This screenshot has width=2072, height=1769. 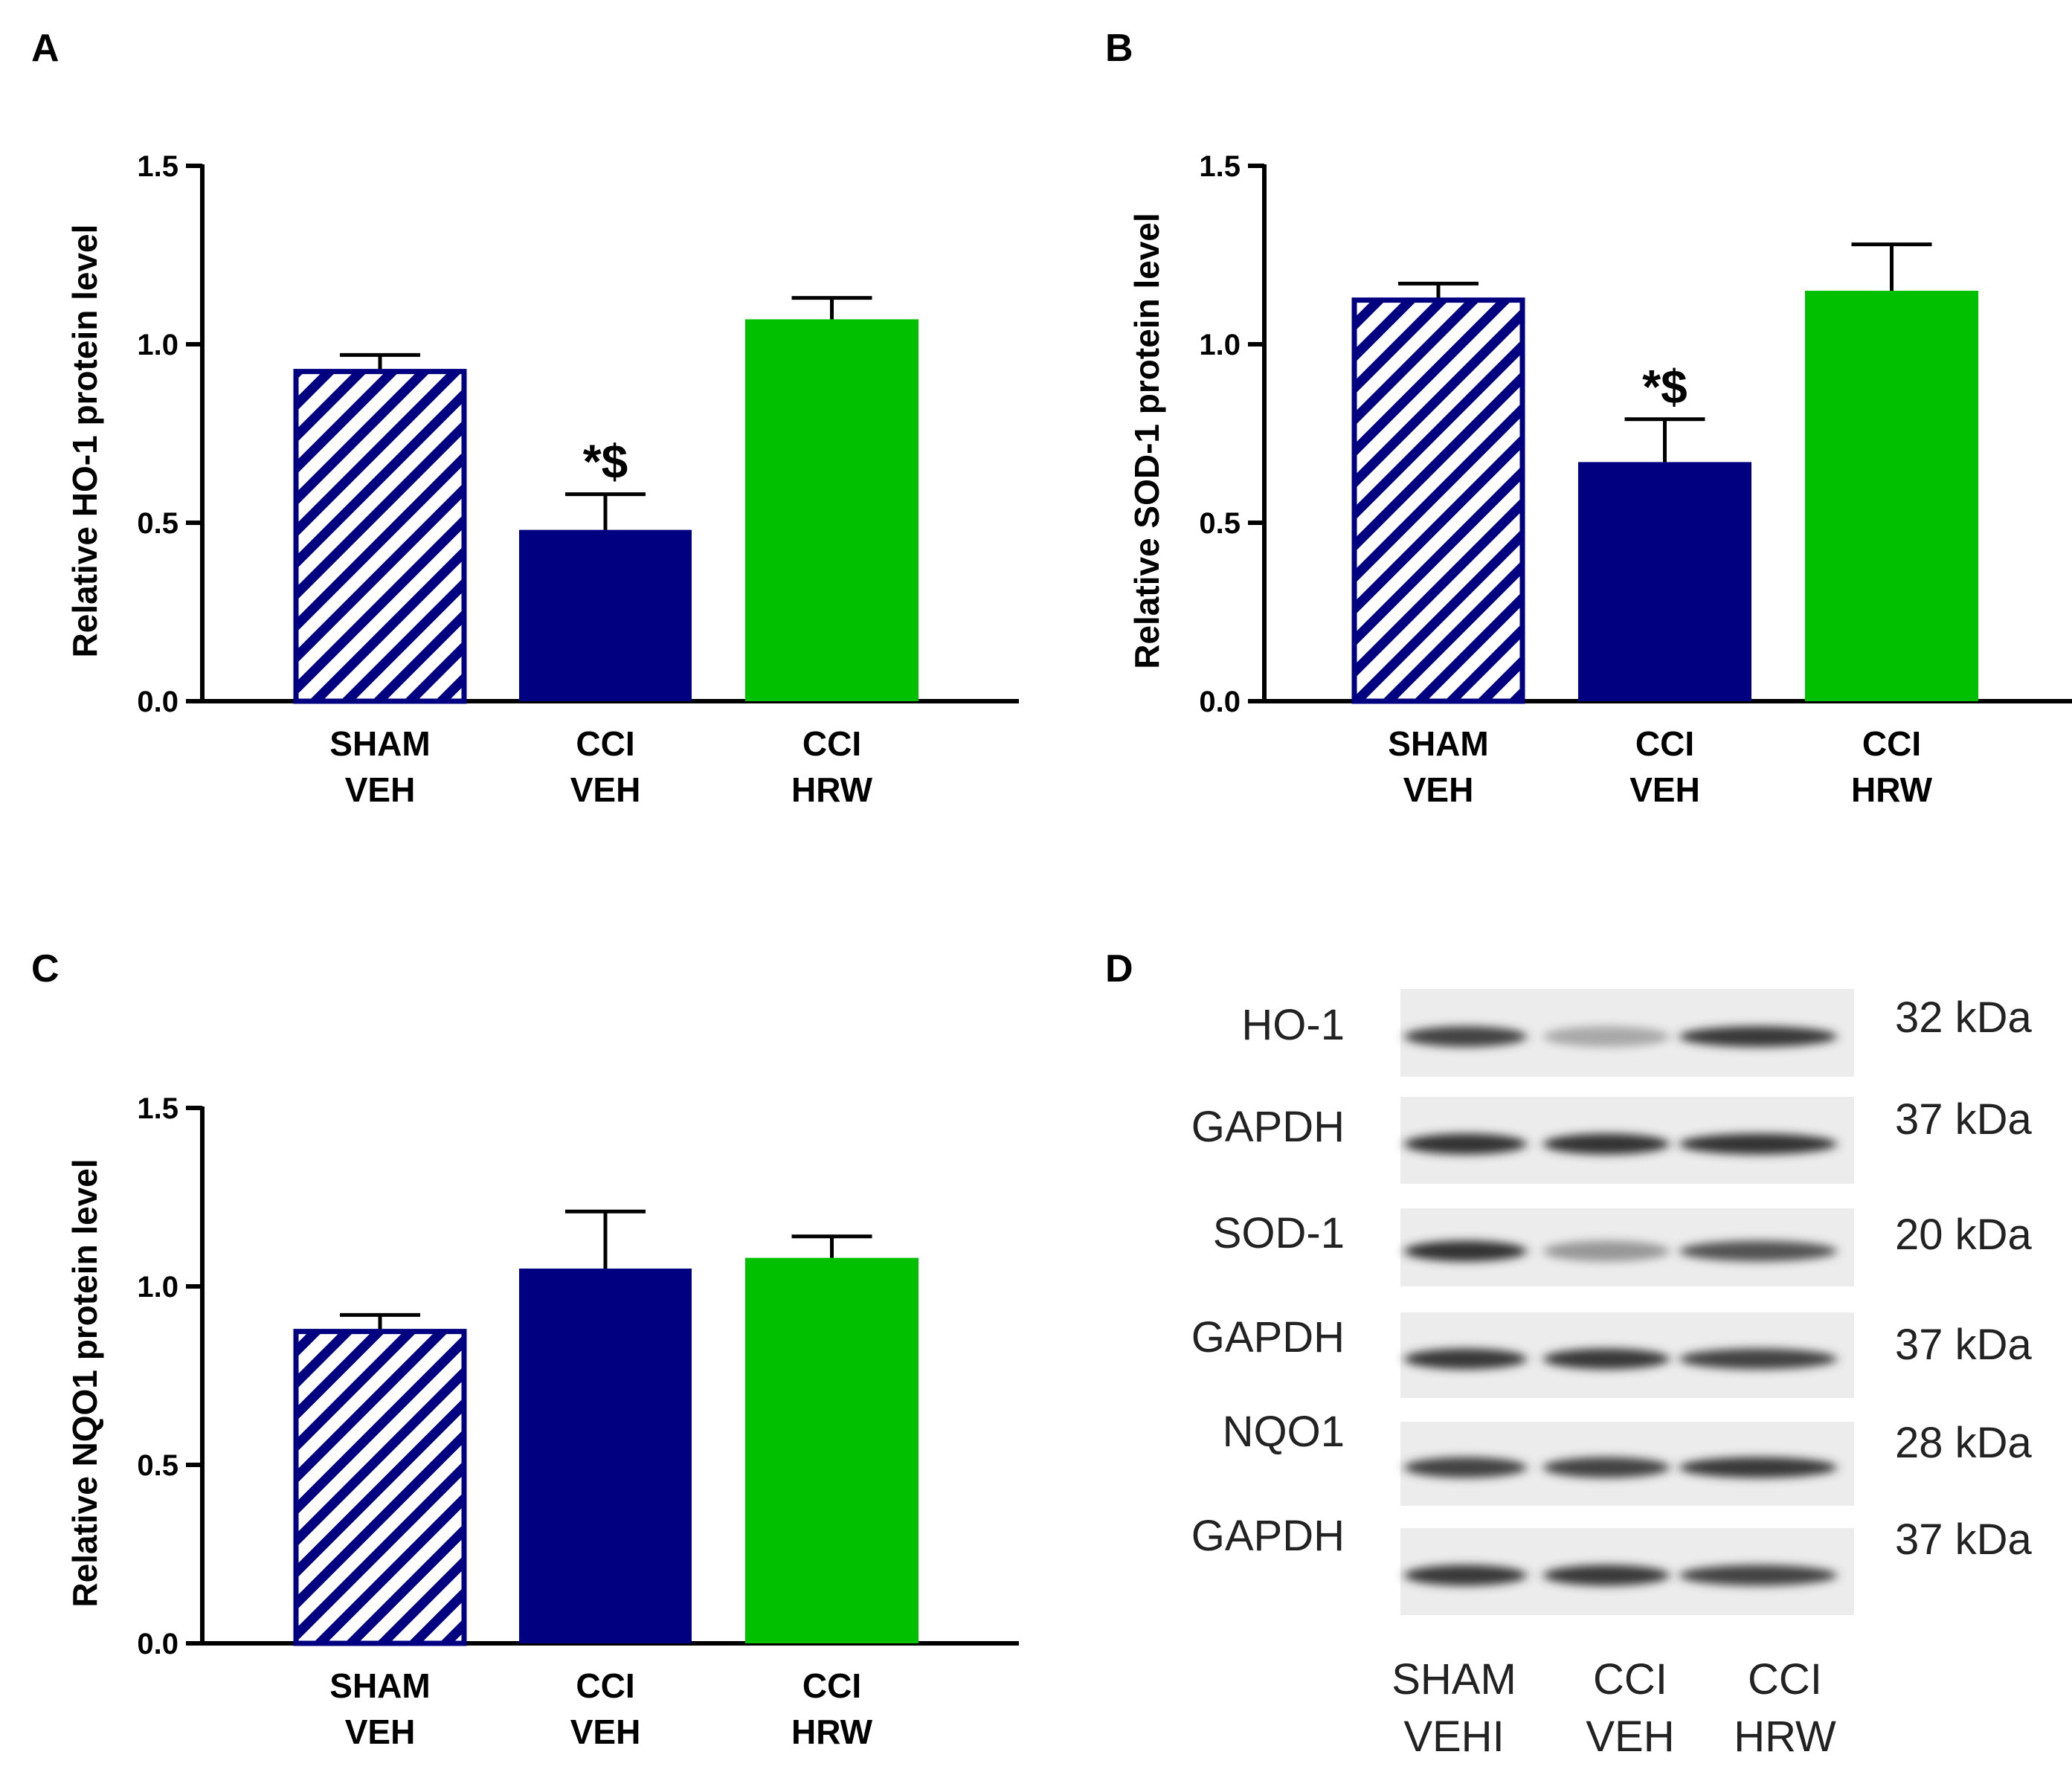 I want to click on panel-d-letter: D, so click(x=1119, y=968).